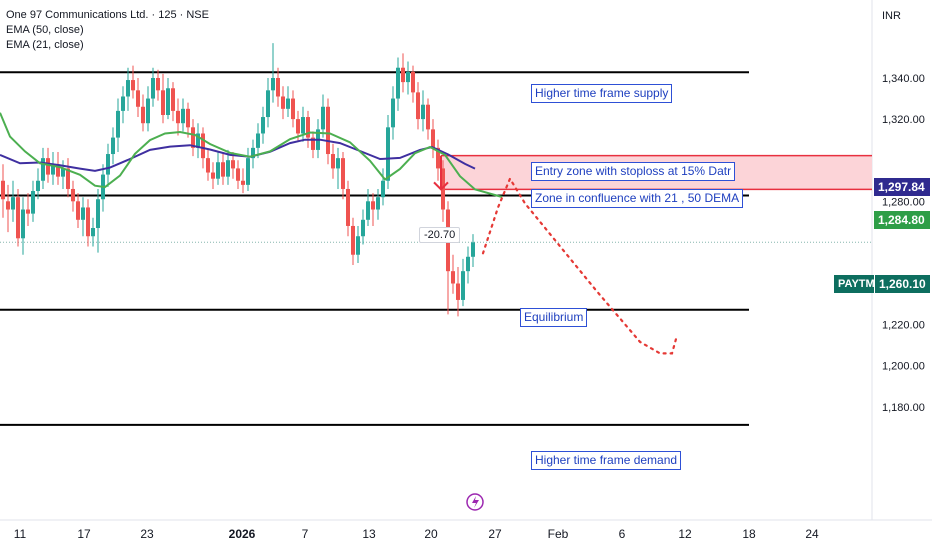 This screenshot has width=932, height=555. What do you see at coordinates (441, 186) in the screenshot?
I see `measure-arrowhead` at bounding box center [441, 186].